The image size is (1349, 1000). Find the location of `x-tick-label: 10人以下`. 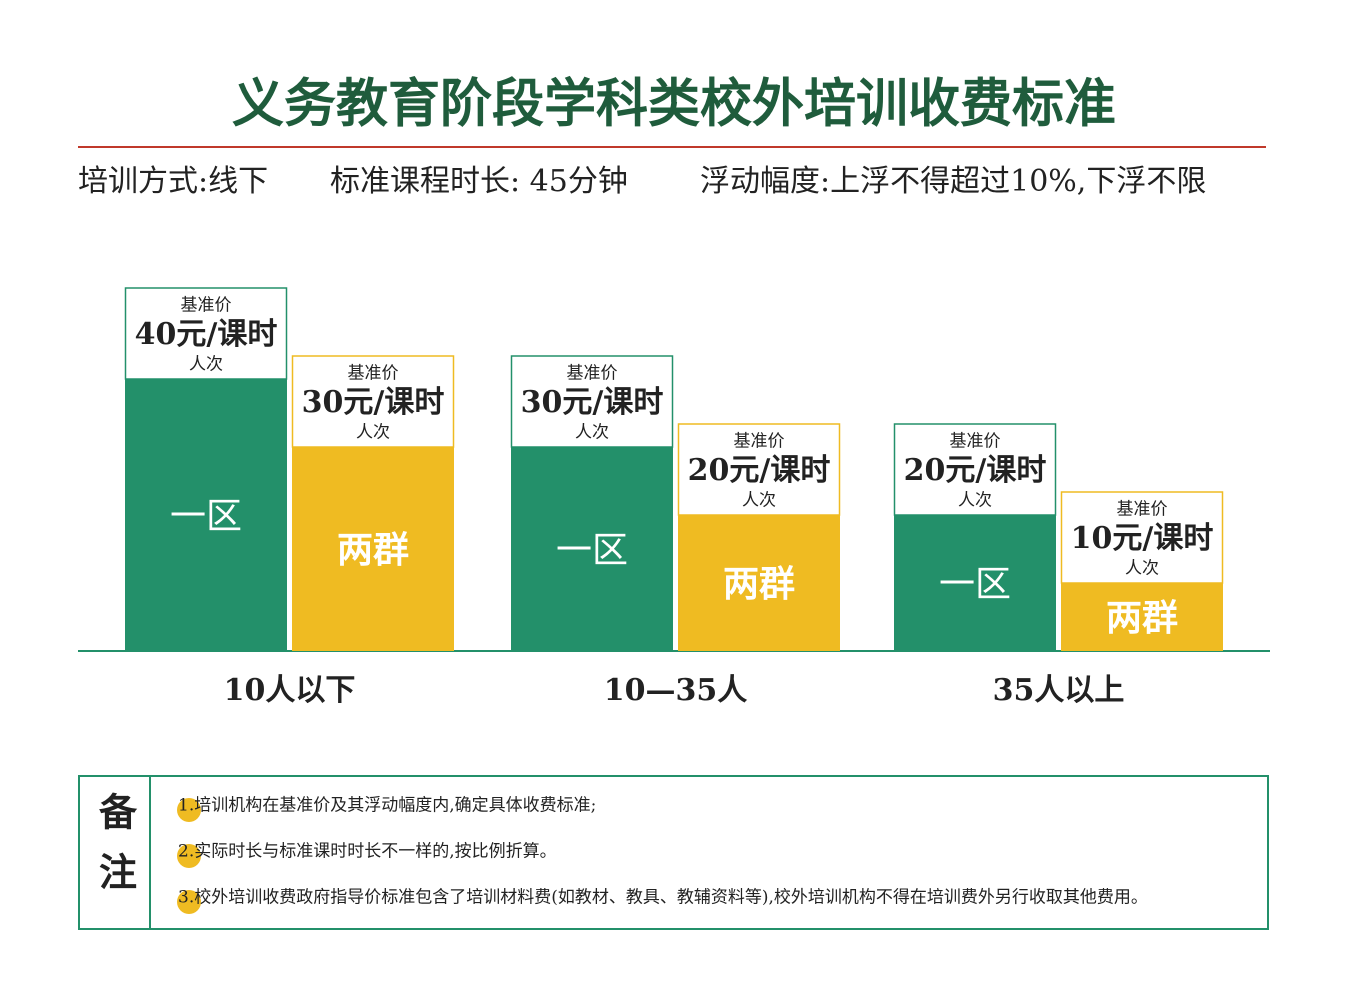

x-tick-label: 10人以下 is located at coordinates (290, 690).